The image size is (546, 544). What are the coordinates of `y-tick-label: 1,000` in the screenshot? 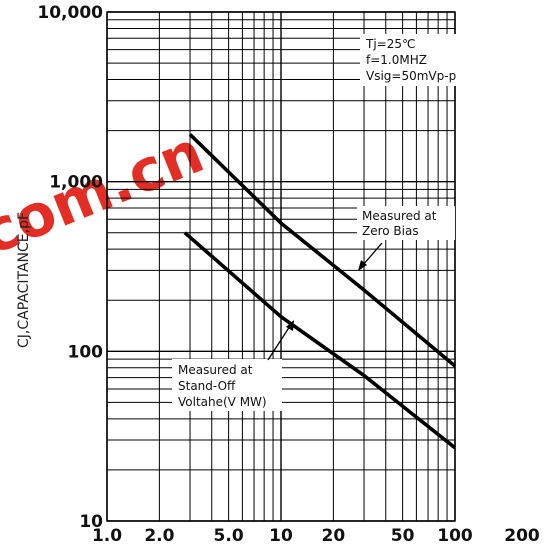 It's located at (76, 183).